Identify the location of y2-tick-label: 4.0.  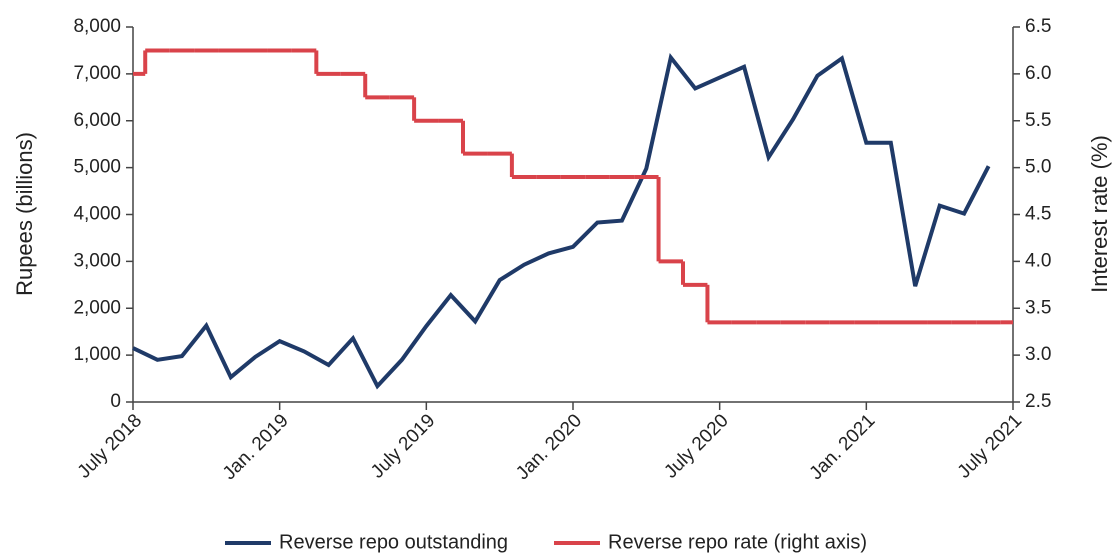
(1038, 260).